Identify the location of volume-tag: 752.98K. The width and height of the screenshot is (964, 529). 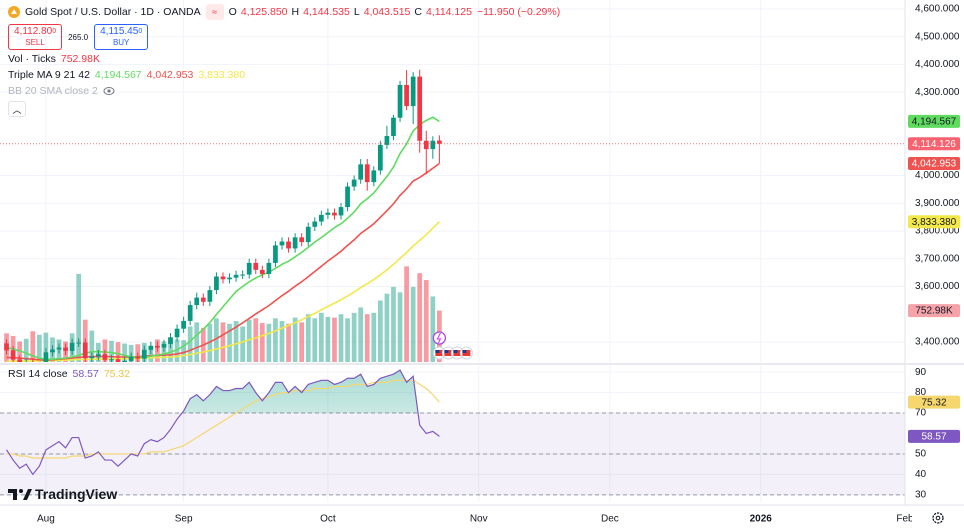
(934, 311).